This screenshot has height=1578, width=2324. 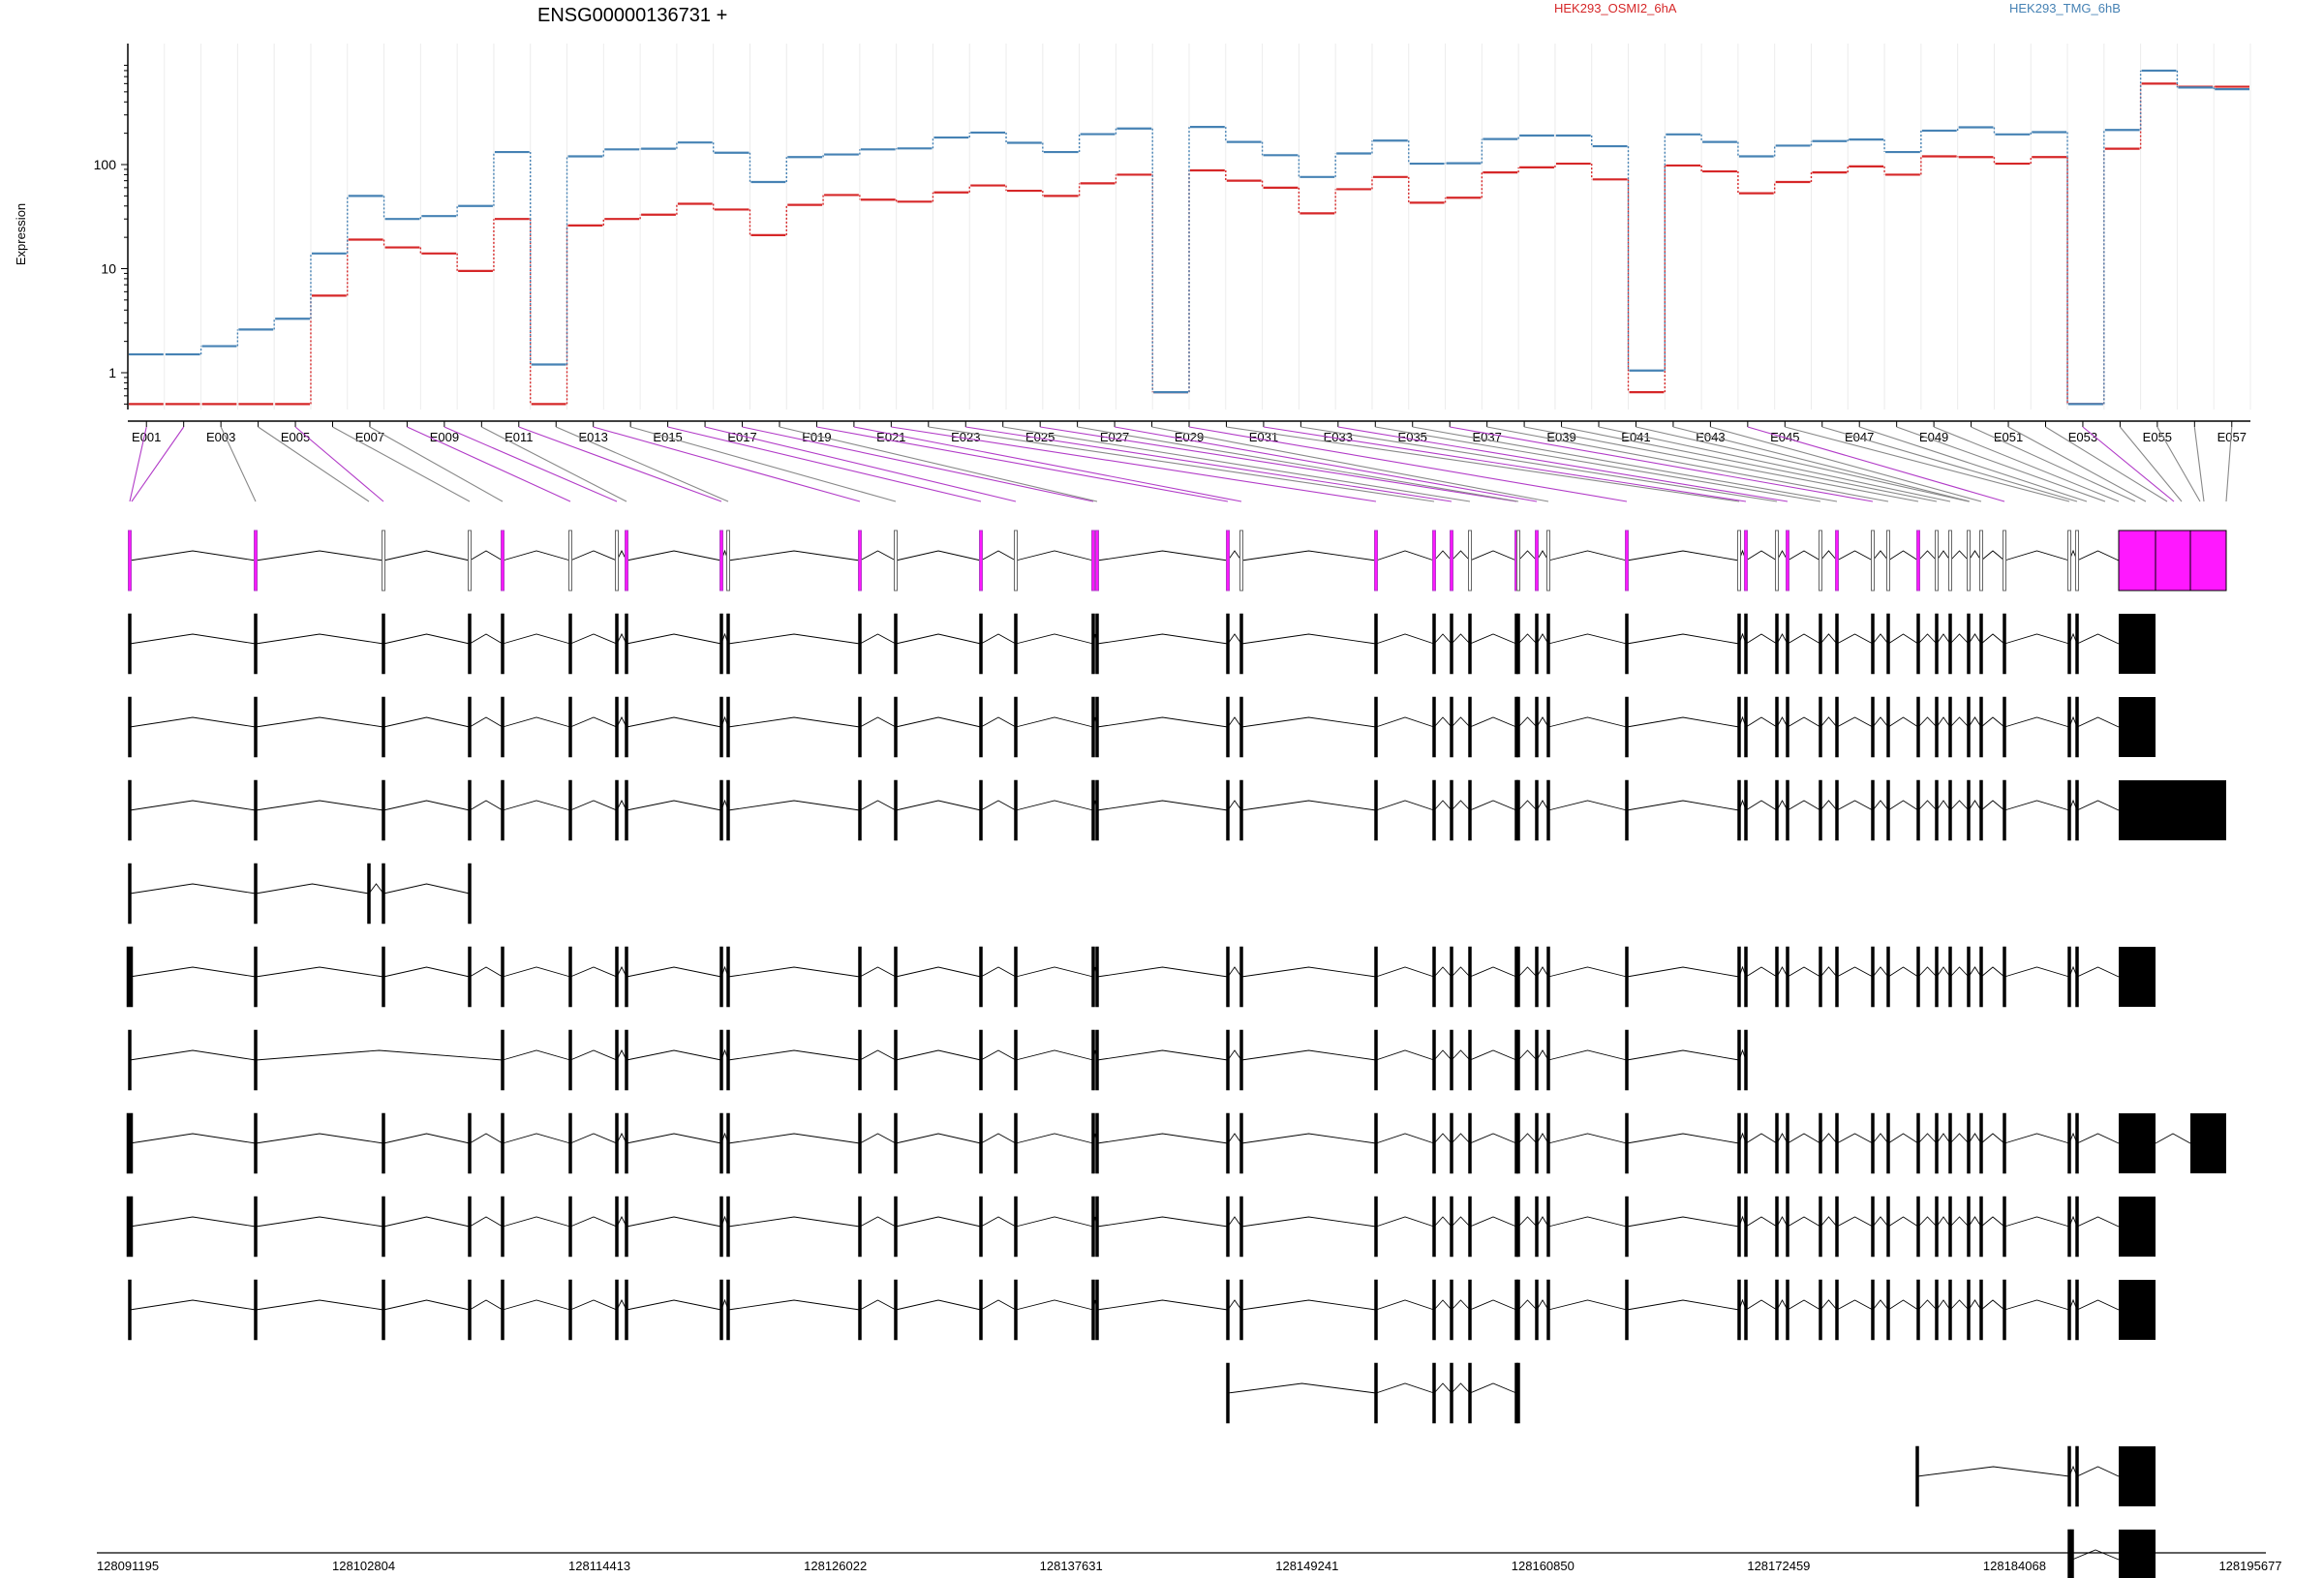 What do you see at coordinates (1543, 1566) in the screenshot?
I see `genomic-tick-label: 128160850` at bounding box center [1543, 1566].